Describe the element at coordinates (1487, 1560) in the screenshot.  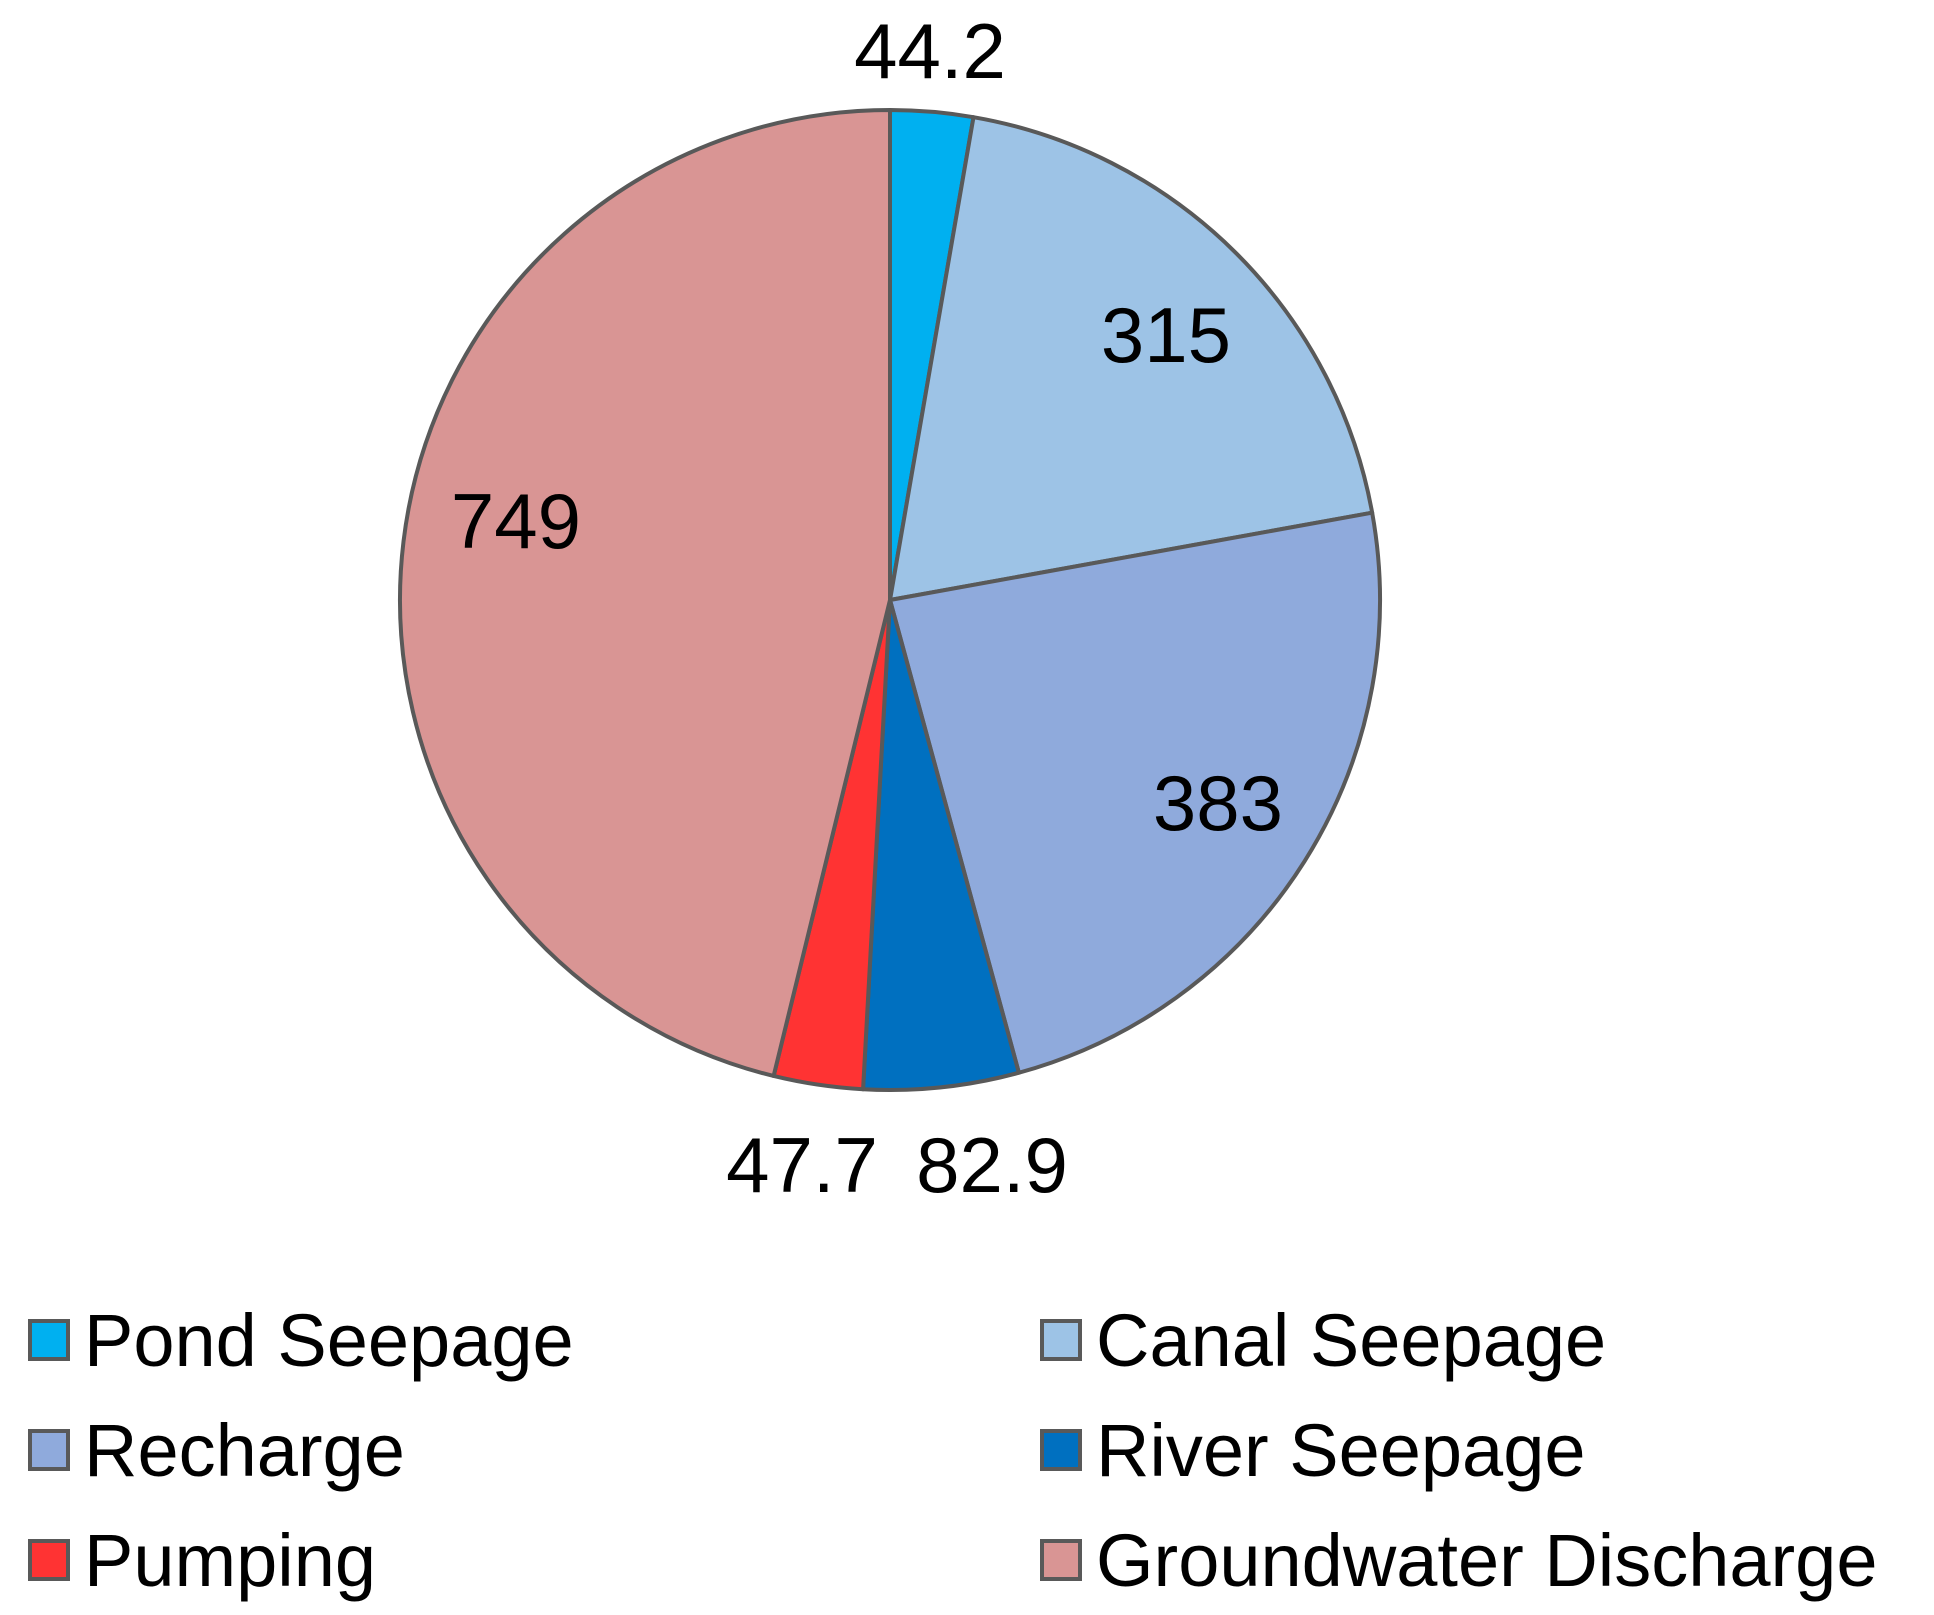
I see `legend-label: Groundwater Discharge` at that location.